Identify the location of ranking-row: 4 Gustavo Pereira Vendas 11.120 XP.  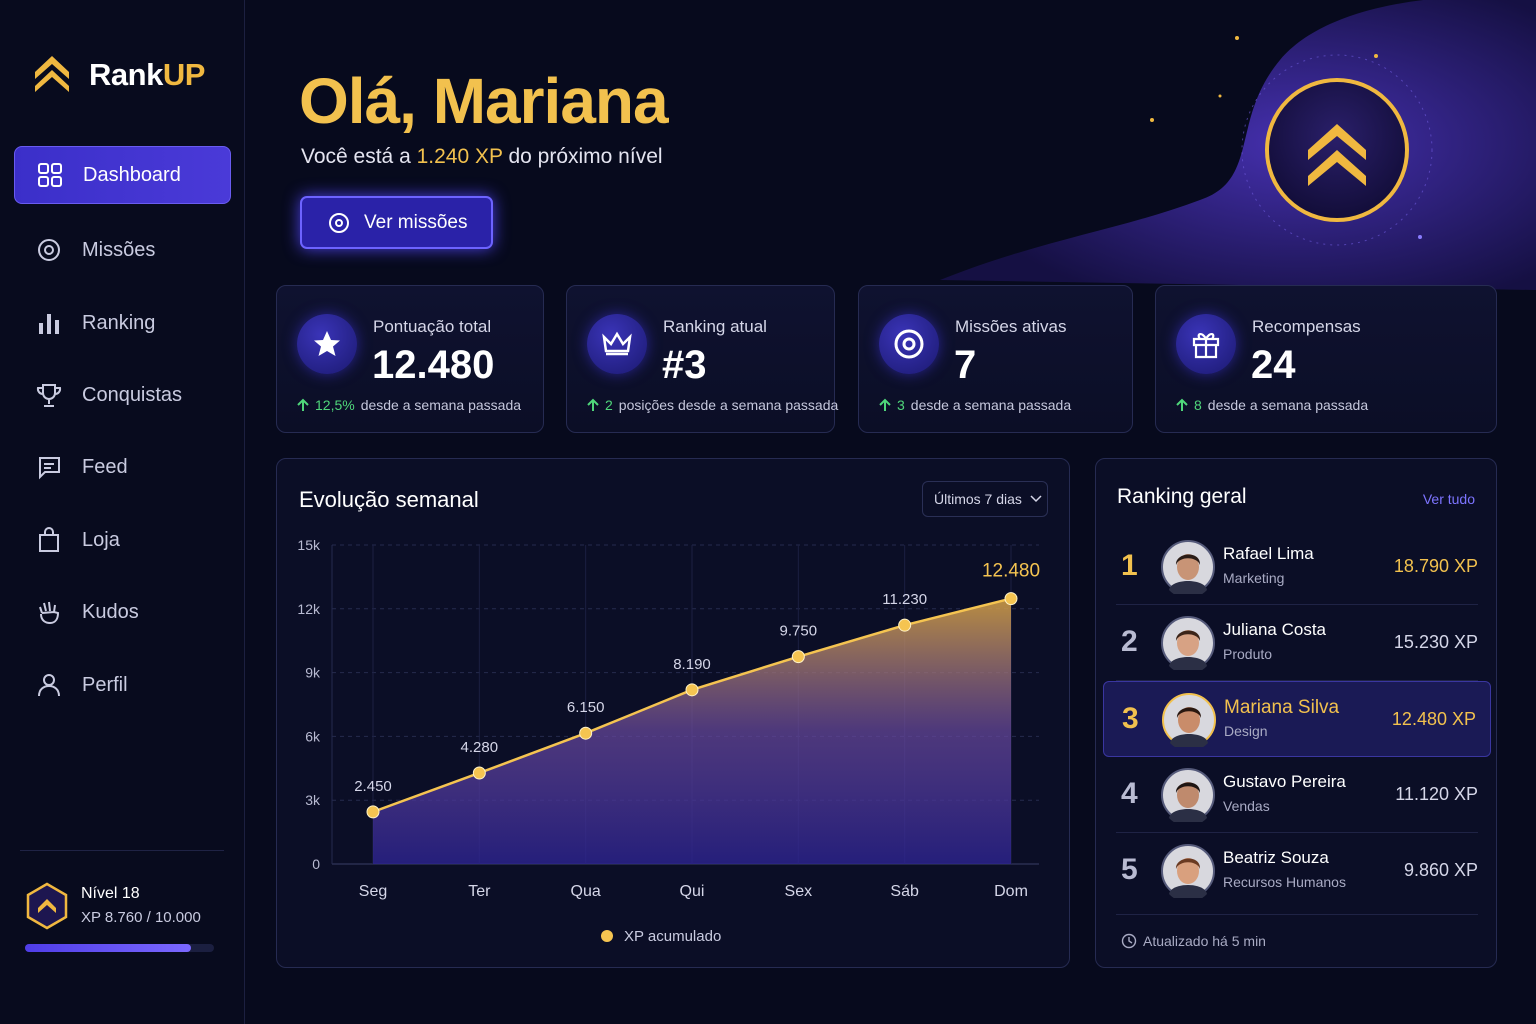
(1297, 795).